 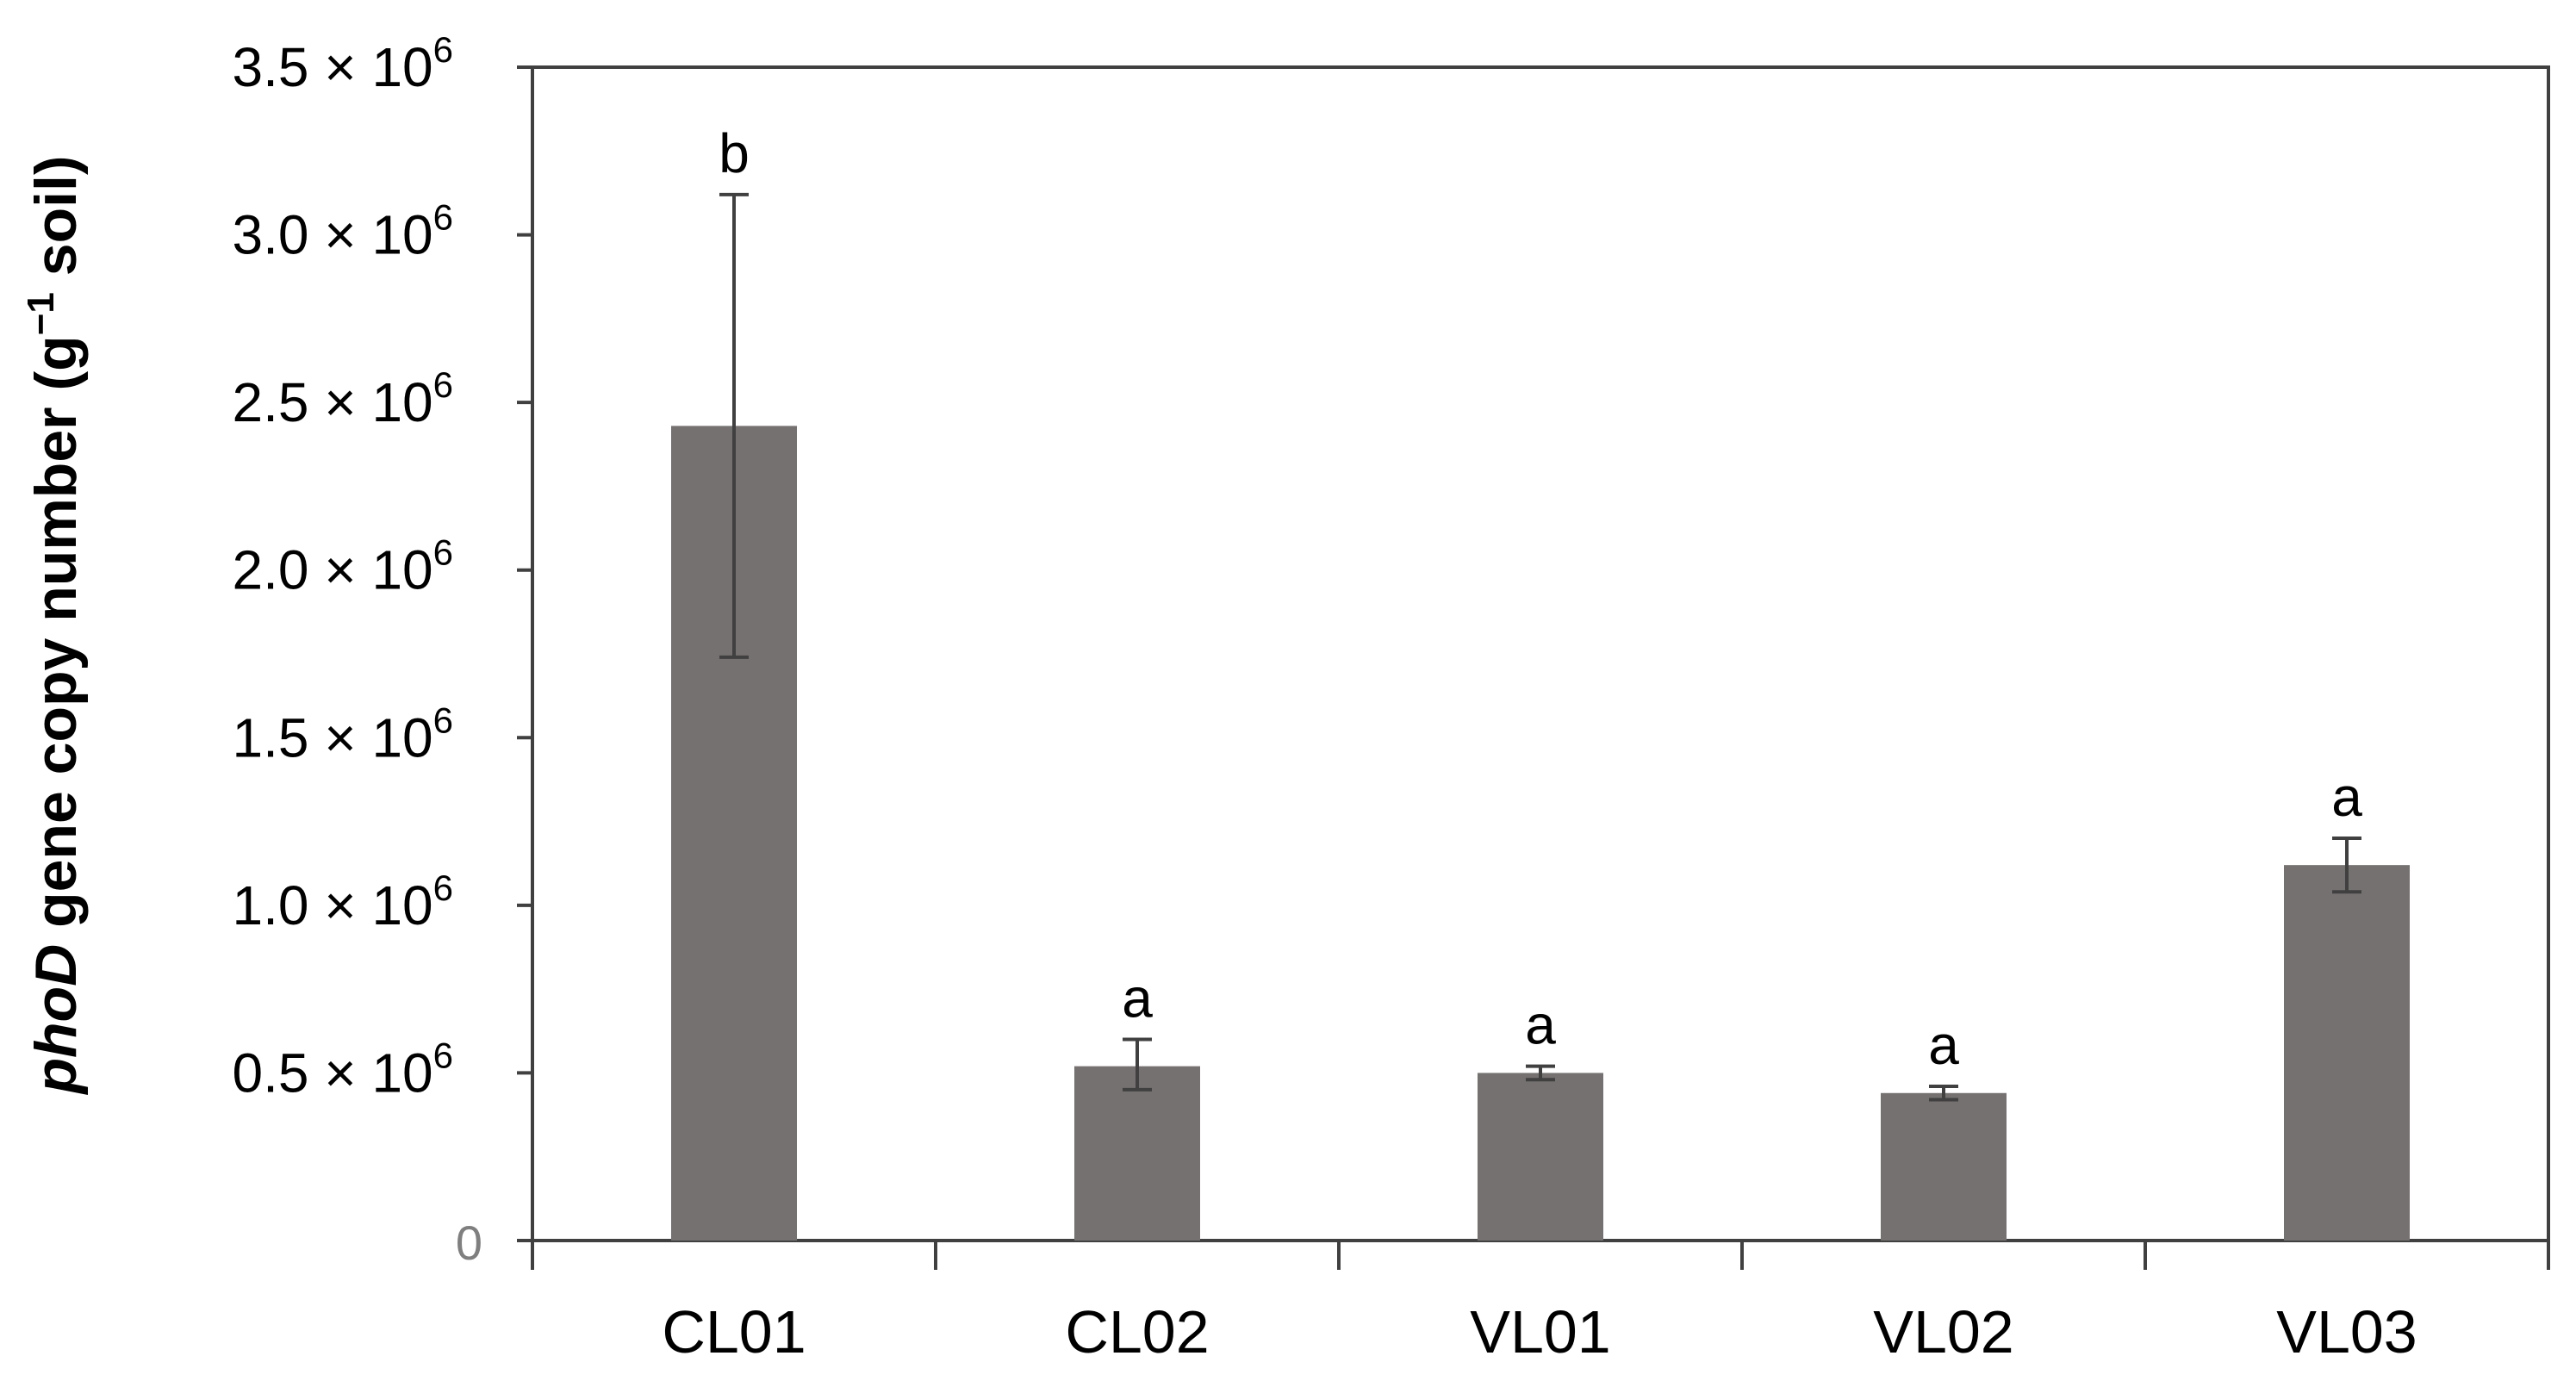 I want to click on bar-vl01, so click(x=1541, y=1157).